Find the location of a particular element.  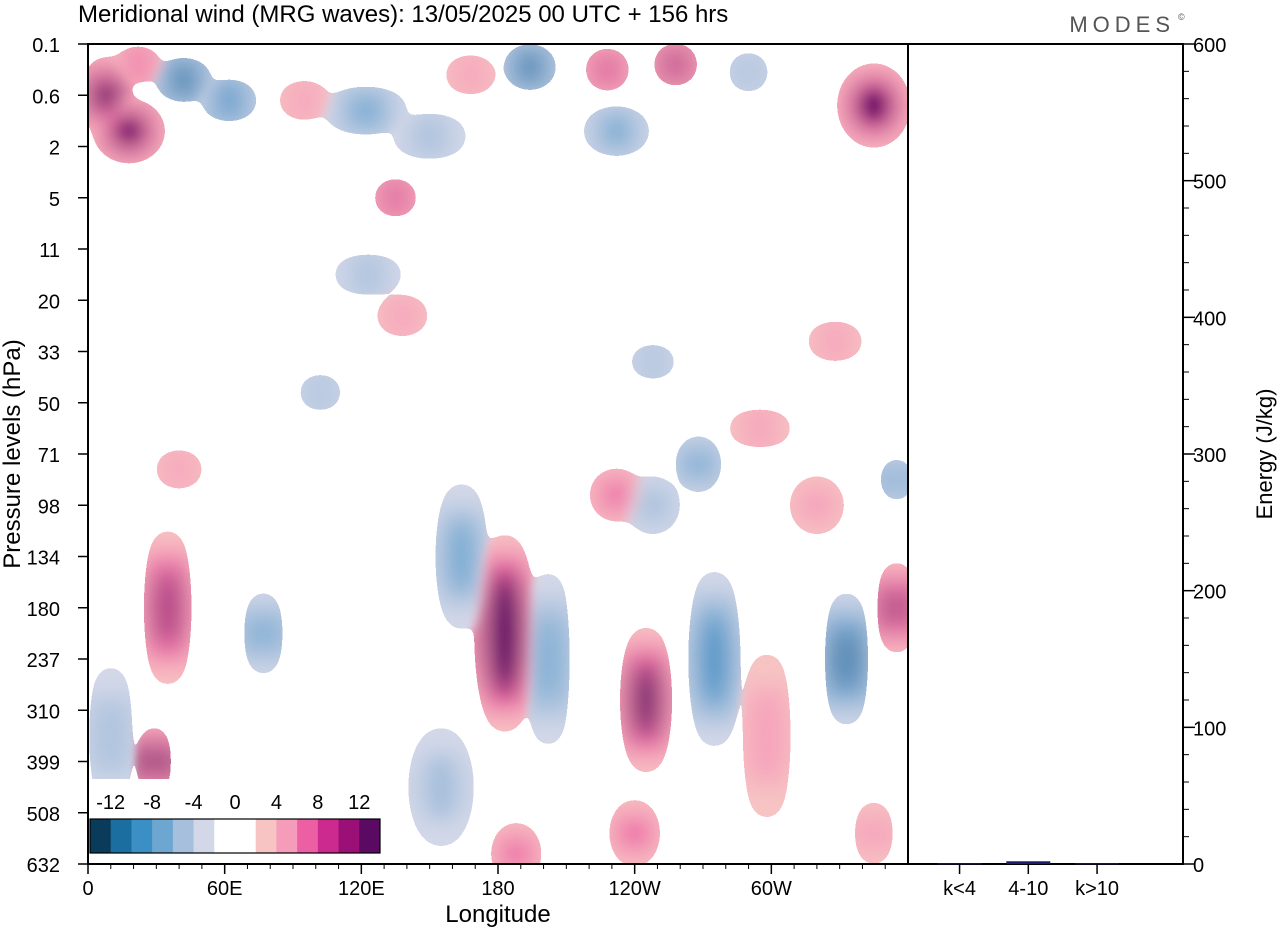

energy-category-label: k>10 is located at coordinates (1097, 889).